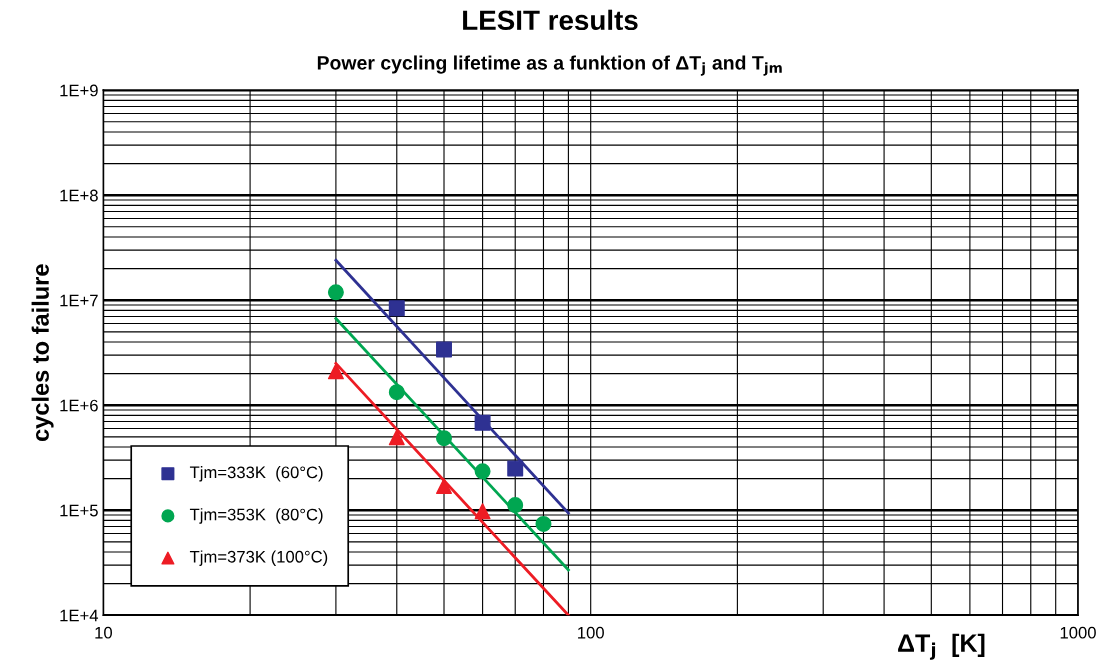 The width and height of the screenshot is (1100, 663). What do you see at coordinates (941, 646) in the screenshot?
I see `x-axis-title: ΔT$_{j}$ [K]` at bounding box center [941, 646].